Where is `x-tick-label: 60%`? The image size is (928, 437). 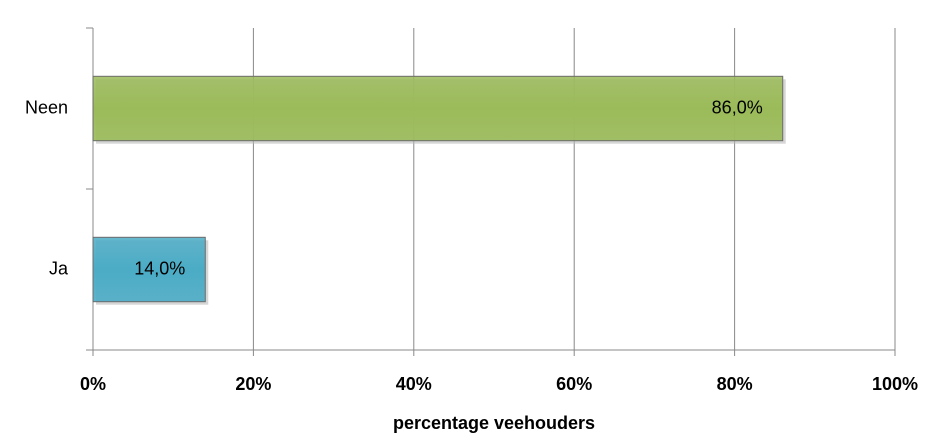 x-tick-label: 60% is located at coordinates (574, 384).